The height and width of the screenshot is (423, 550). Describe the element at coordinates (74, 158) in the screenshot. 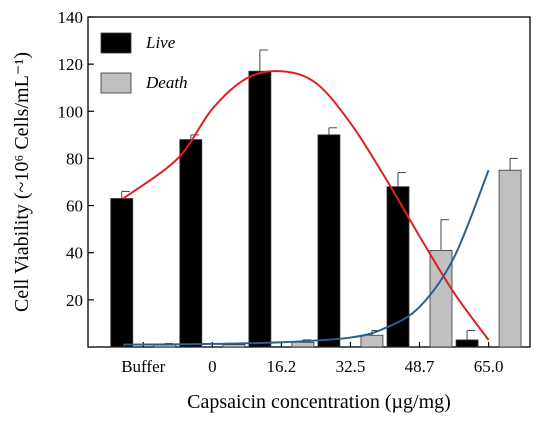

I see `y-tick-label: 80` at that location.